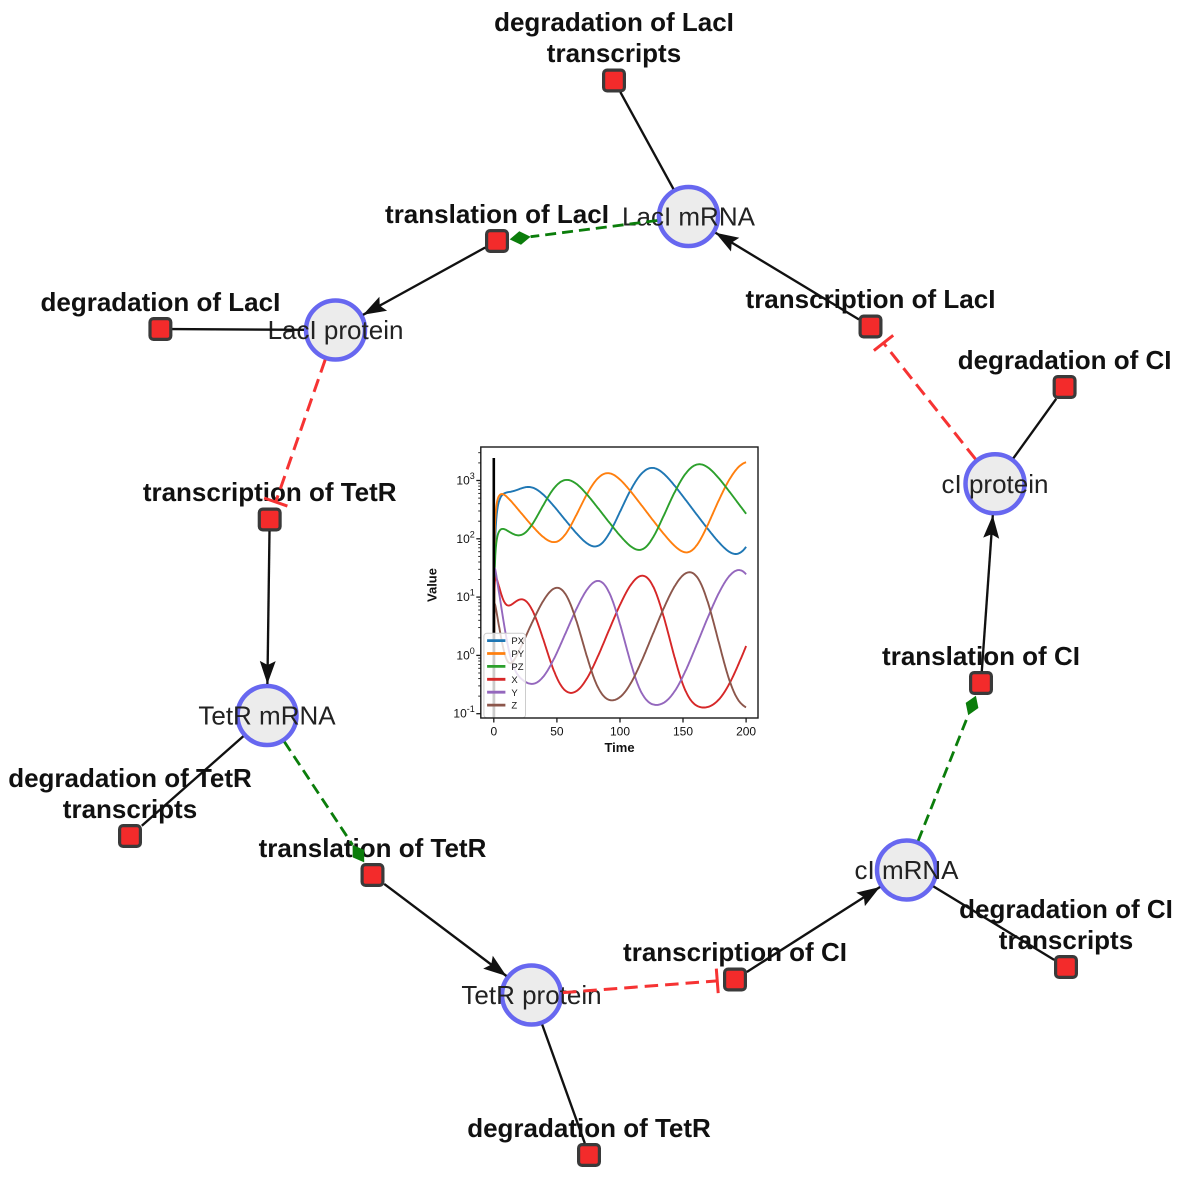 This screenshot has height=1200, width=1189. What do you see at coordinates (620, 732) in the screenshot?
I see `svg-text: 100` at bounding box center [620, 732].